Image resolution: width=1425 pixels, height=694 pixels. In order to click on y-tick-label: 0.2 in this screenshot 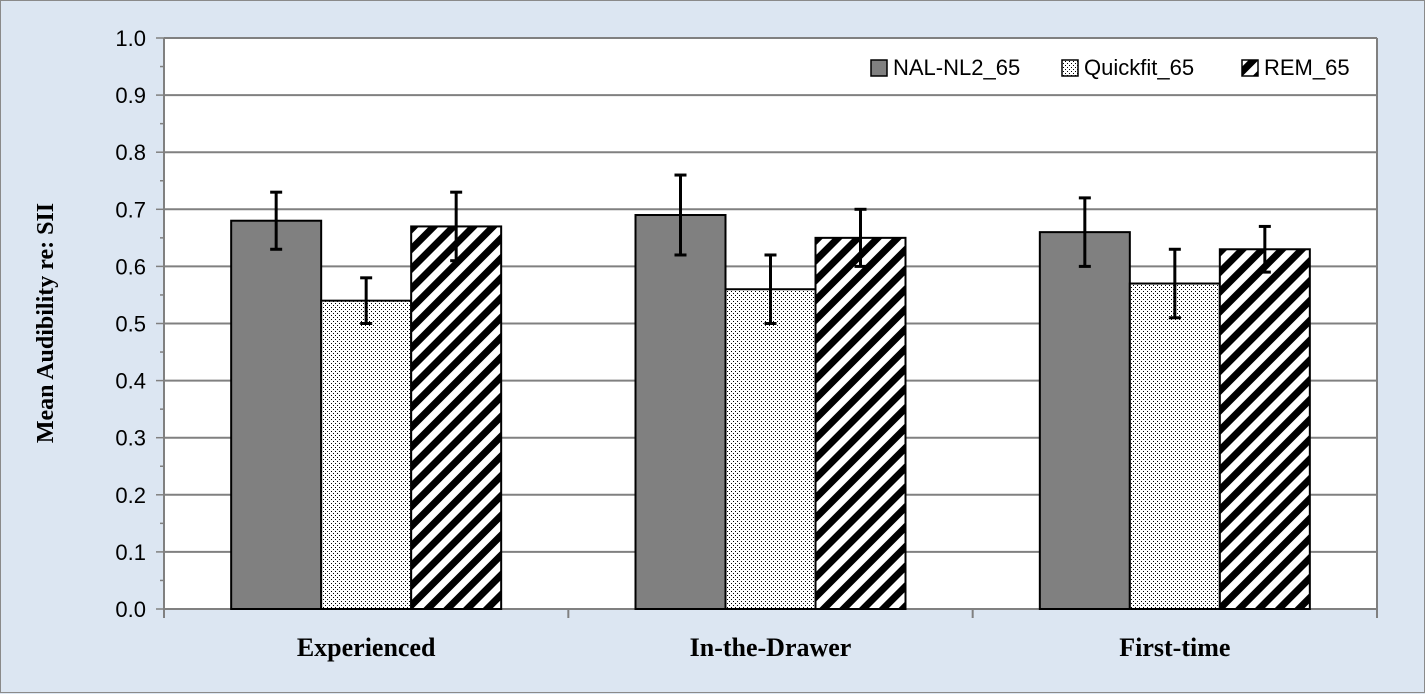, I will do `click(130, 495)`.